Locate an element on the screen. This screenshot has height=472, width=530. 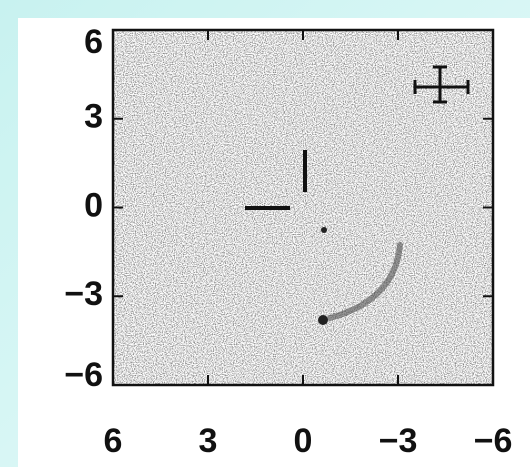
x-tick-label: −3 is located at coordinates (398, 441).